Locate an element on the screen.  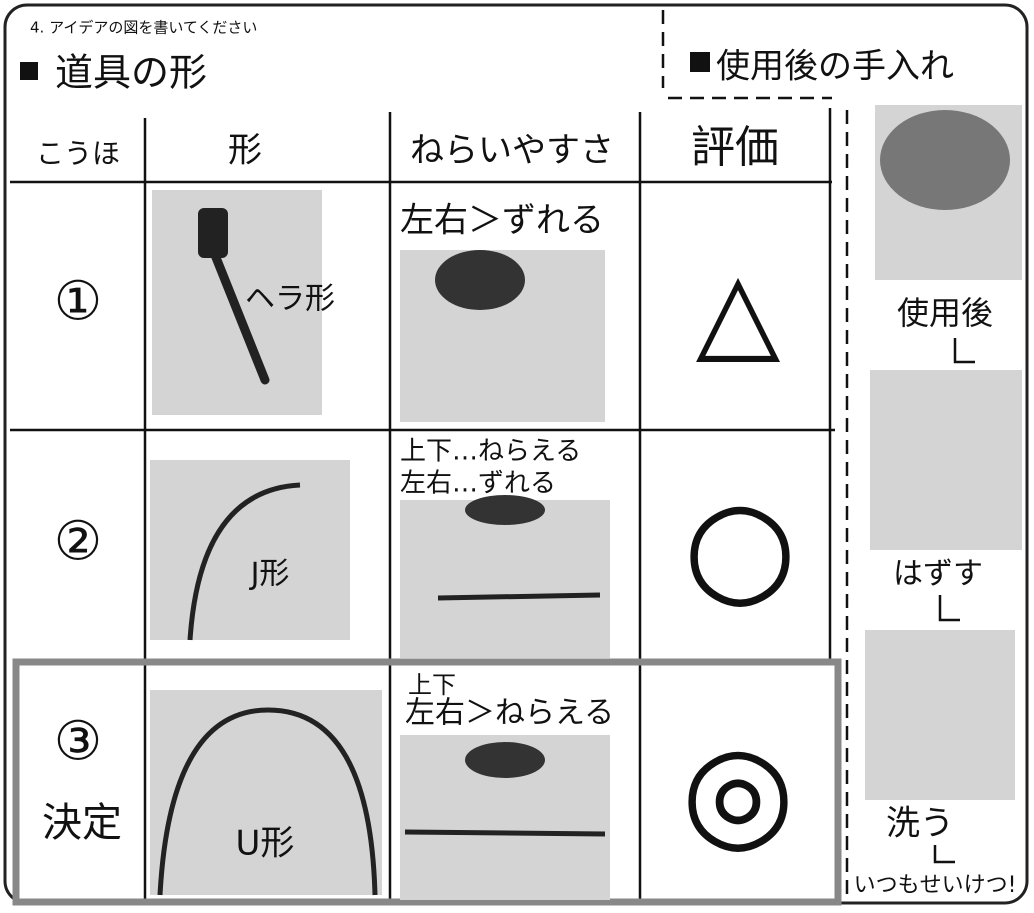
aim-note: 上下 is located at coordinates (432, 685).